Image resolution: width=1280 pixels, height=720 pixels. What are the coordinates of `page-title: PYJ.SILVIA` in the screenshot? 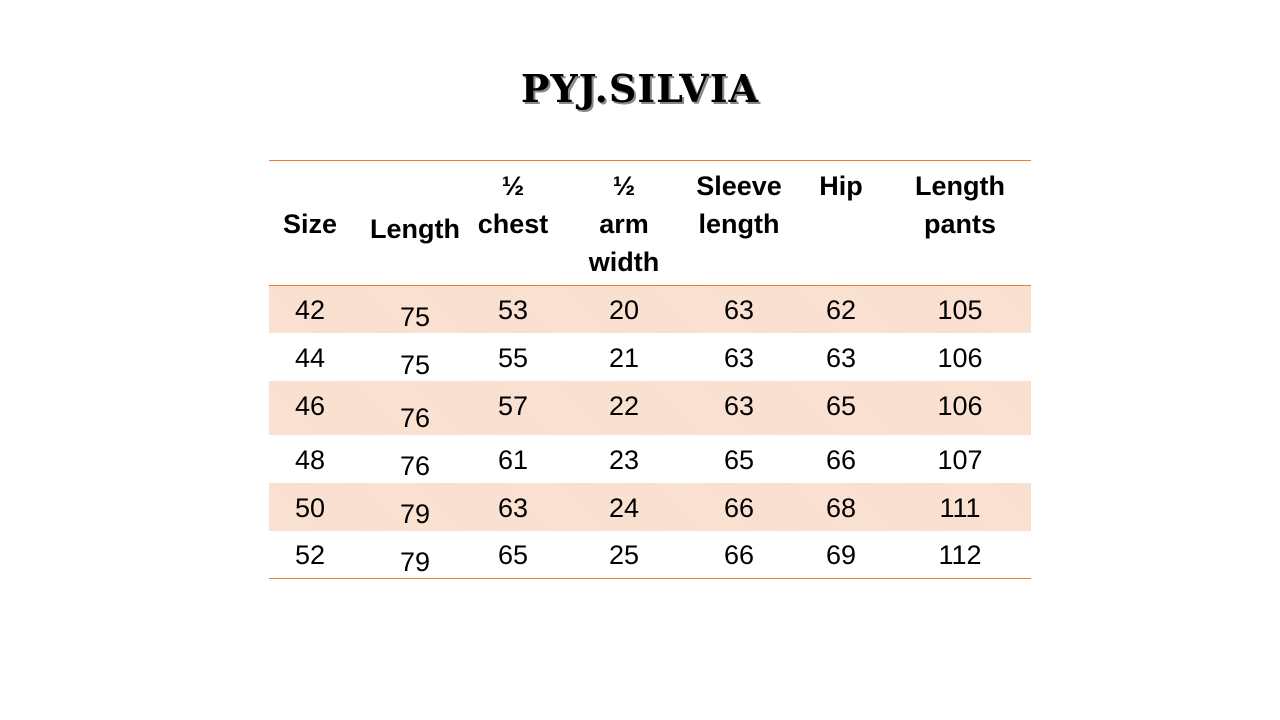 It's located at (640, 88).